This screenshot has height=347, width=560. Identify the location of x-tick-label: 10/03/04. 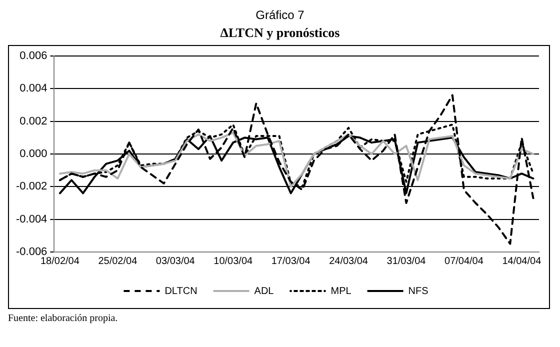
(234, 261).